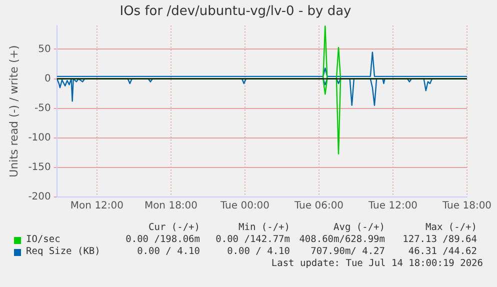  Describe the element at coordinates (466, 206) in the screenshot. I see `x-tick-label: Tue 18:00` at that location.